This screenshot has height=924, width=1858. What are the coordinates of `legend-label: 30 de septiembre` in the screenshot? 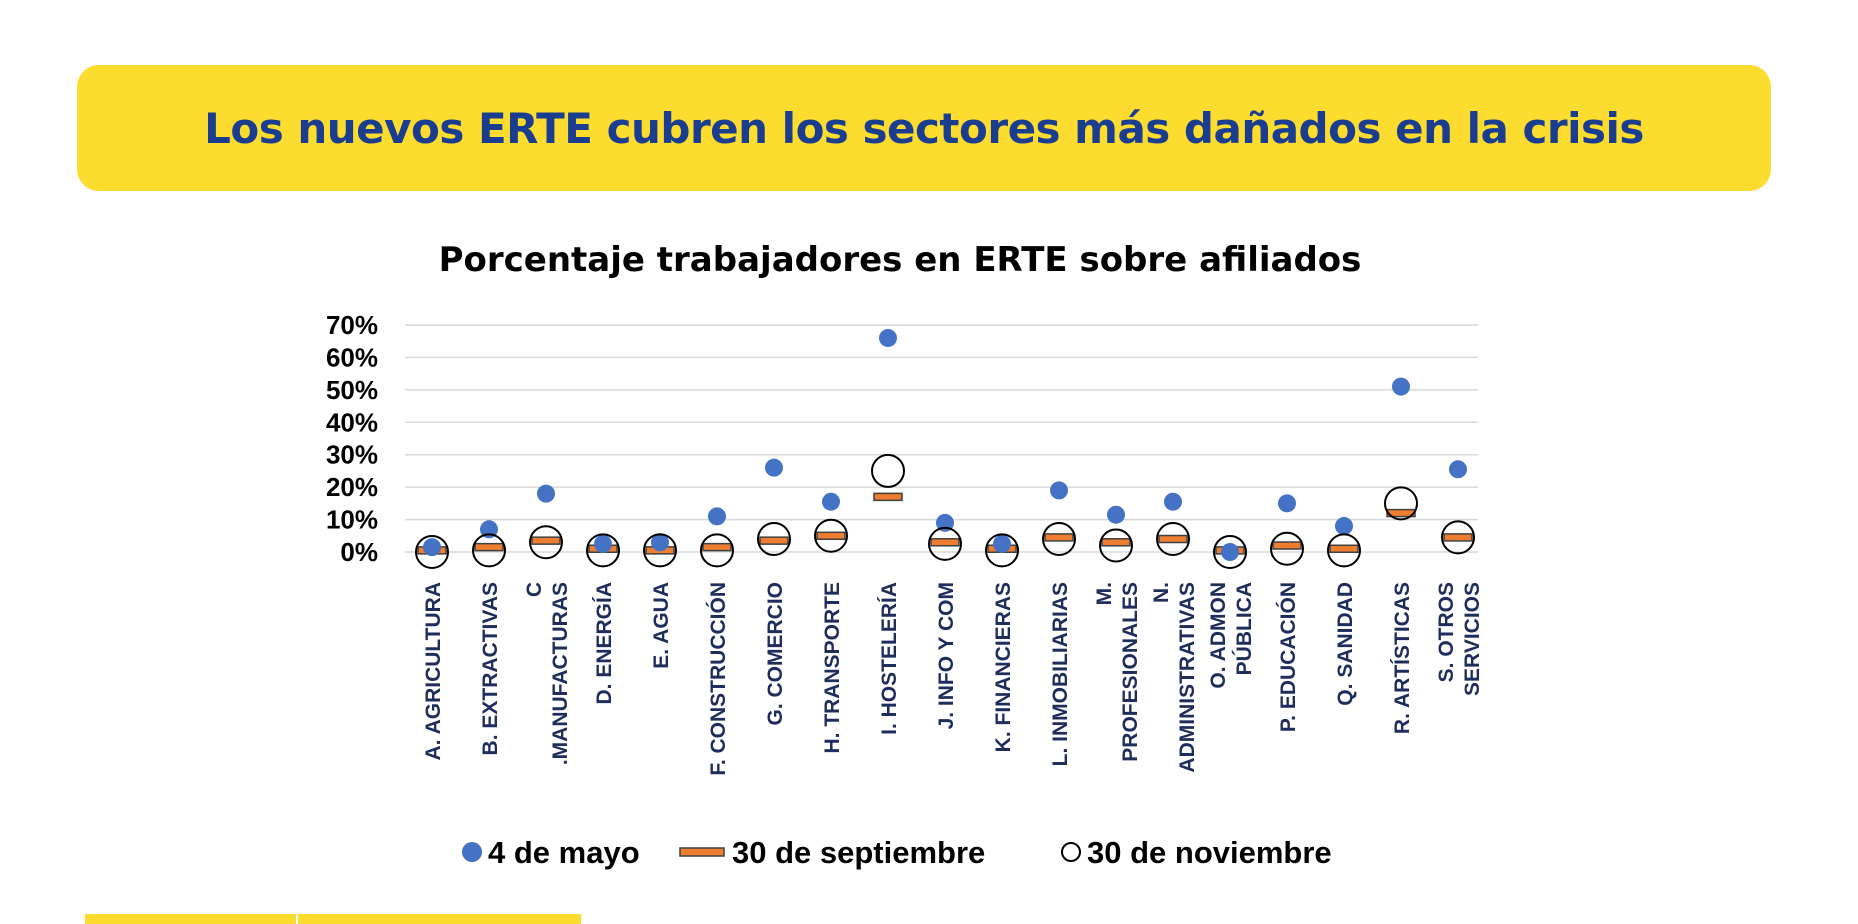 It's located at (858, 852).